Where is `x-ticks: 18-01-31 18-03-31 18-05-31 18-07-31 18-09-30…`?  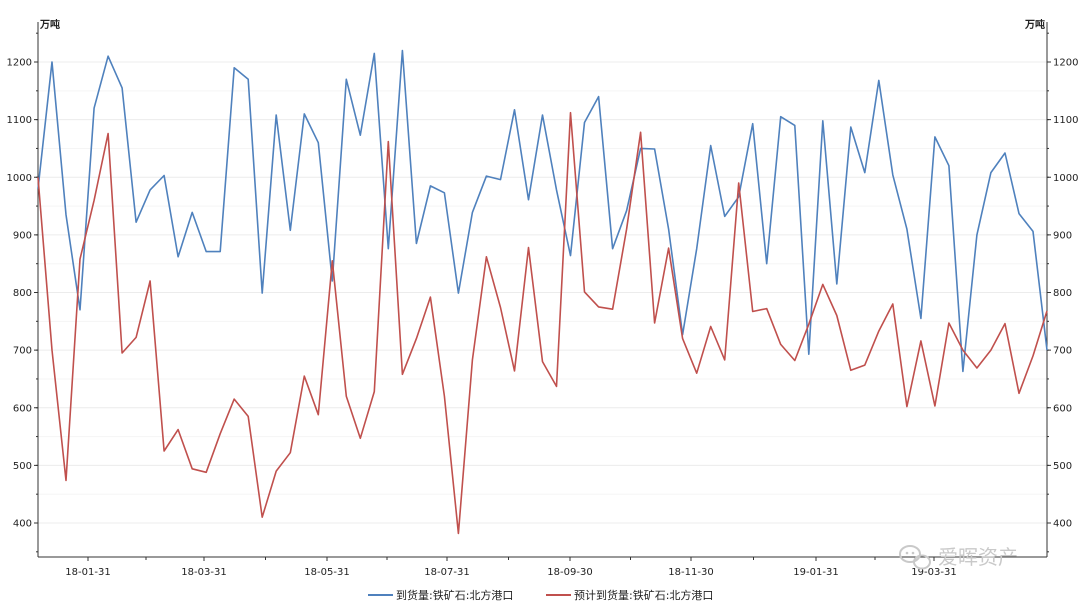 x-ticks: 18-01-31 18-03-31 18-05-31 18-07-31 18-09-30… is located at coordinates (511, 567).